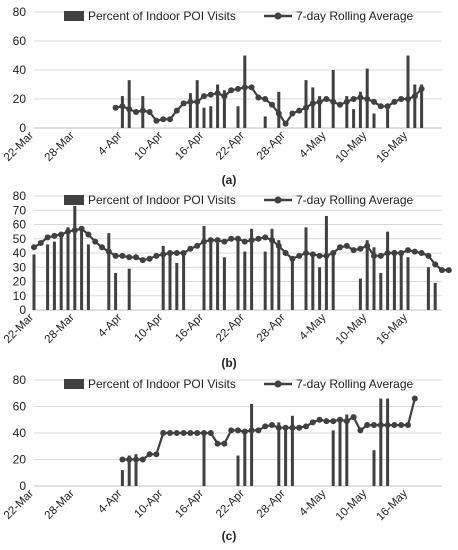 Image resolution: width=458 pixels, height=550 pixels. Describe the element at coordinates (20, 433) in the screenshot. I see `y-tick-label: 40` at that location.